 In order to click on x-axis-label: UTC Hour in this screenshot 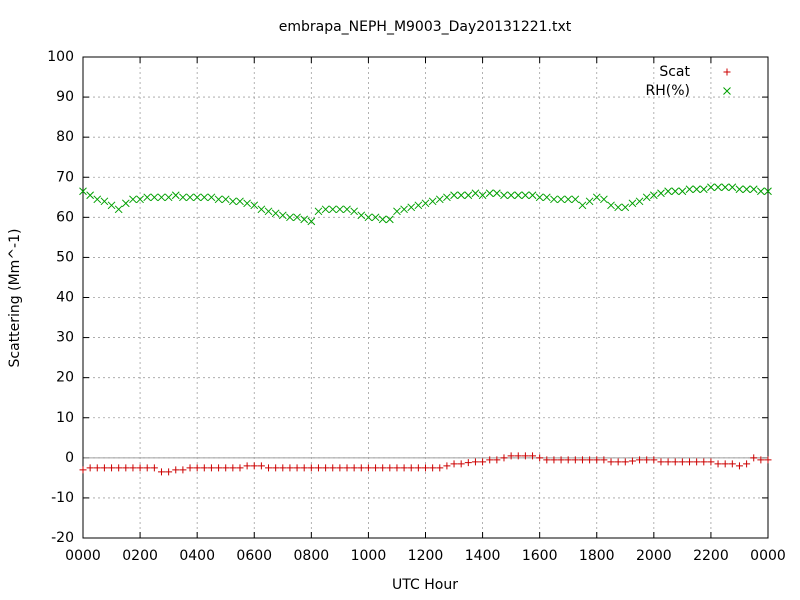, I will do `click(425, 585)`.